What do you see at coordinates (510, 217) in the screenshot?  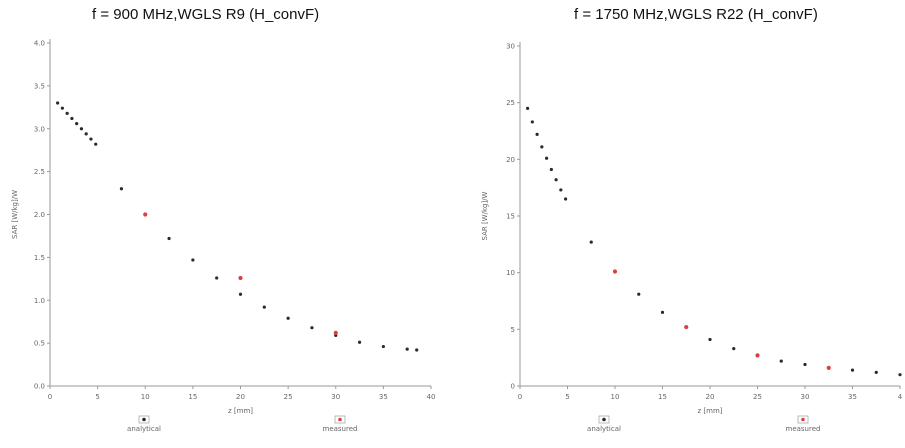 I see `y-tick-label: 15` at bounding box center [510, 217].